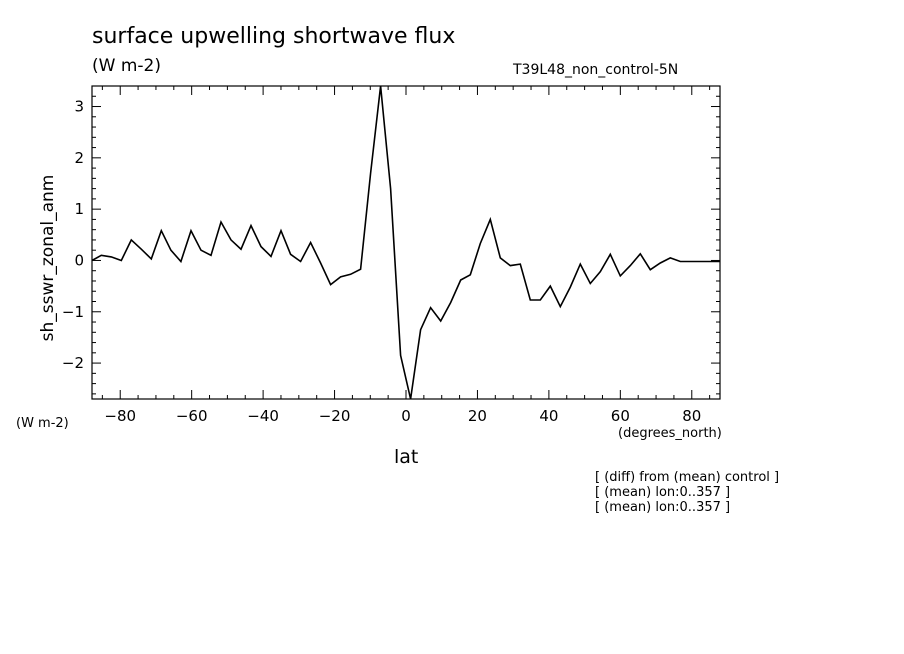 This screenshot has width=904, height=654. What do you see at coordinates (79, 107) in the screenshot?
I see `y-tick-label: 3` at bounding box center [79, 107].